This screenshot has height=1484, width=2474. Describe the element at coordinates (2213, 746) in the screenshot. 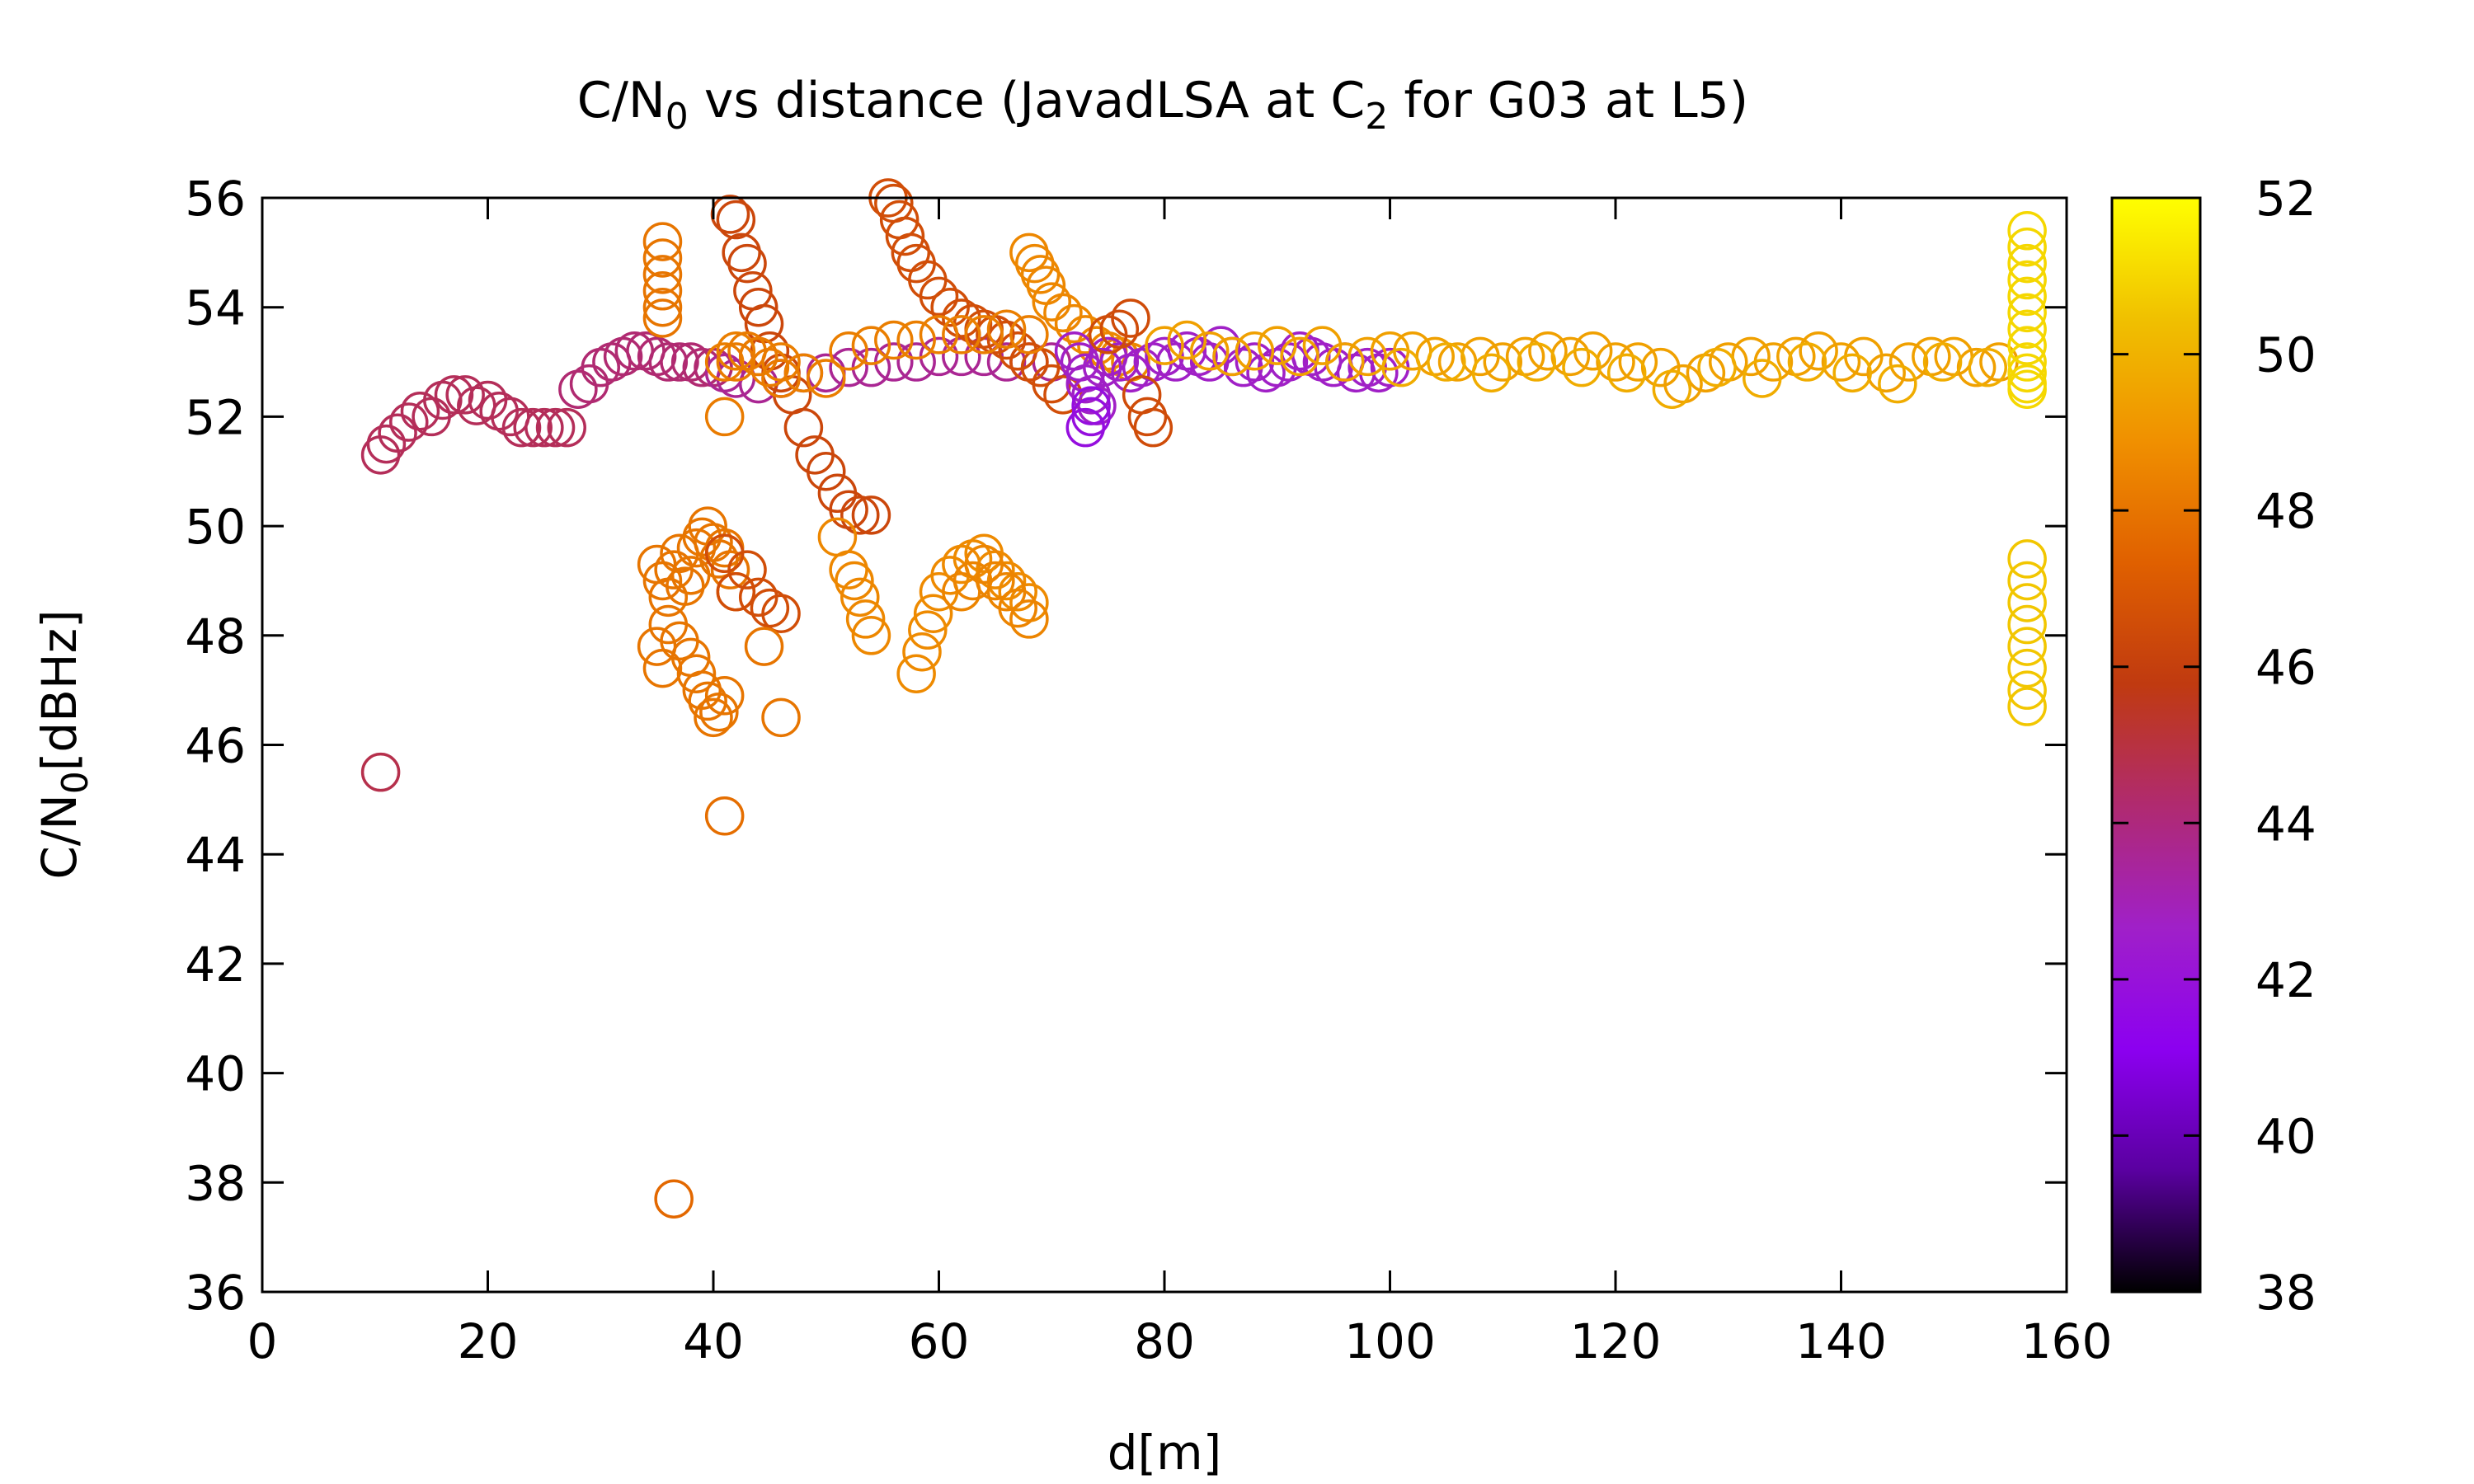

I see `colorbar: 38 40 42 44 46 48 50 52` at that location.